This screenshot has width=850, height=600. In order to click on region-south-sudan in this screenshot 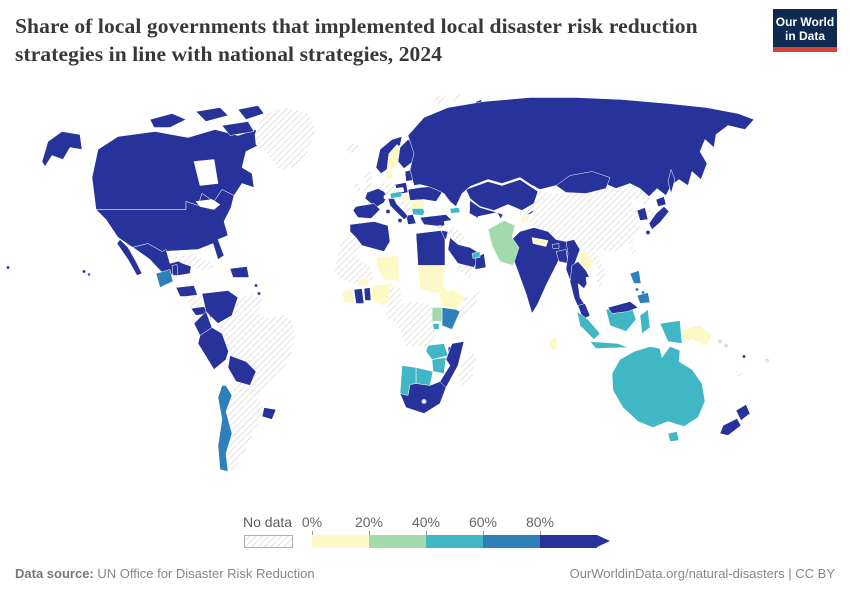, I will do `click(429, 296)`.